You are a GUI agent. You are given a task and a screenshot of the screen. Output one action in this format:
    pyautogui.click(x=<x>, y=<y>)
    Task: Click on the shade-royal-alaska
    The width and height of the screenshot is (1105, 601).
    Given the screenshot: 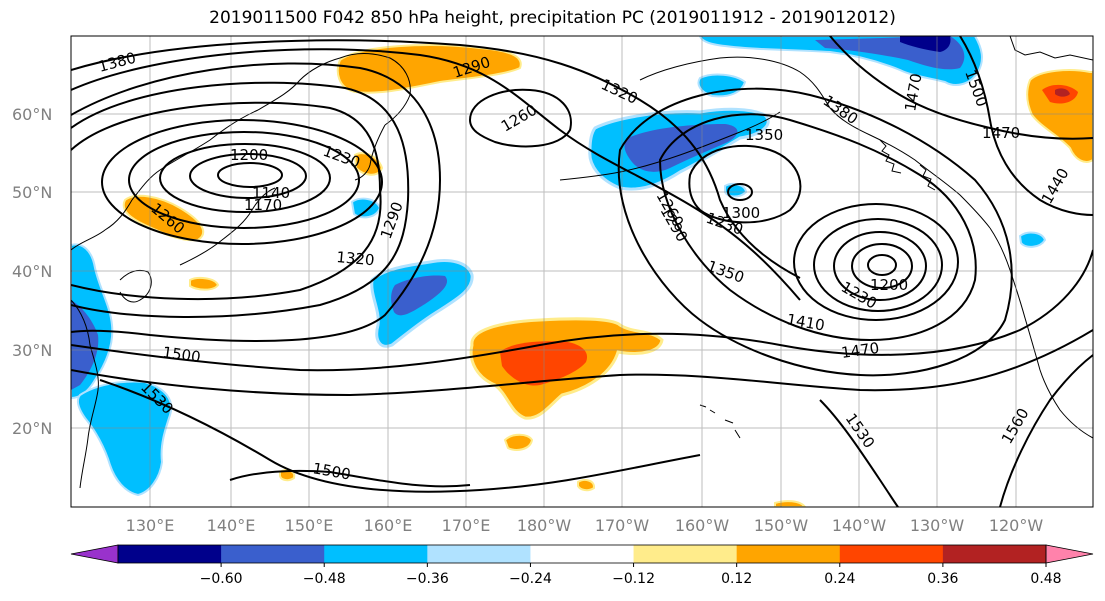 What is the action you would take?
    pyautogui.click(x=681, y=148)
    